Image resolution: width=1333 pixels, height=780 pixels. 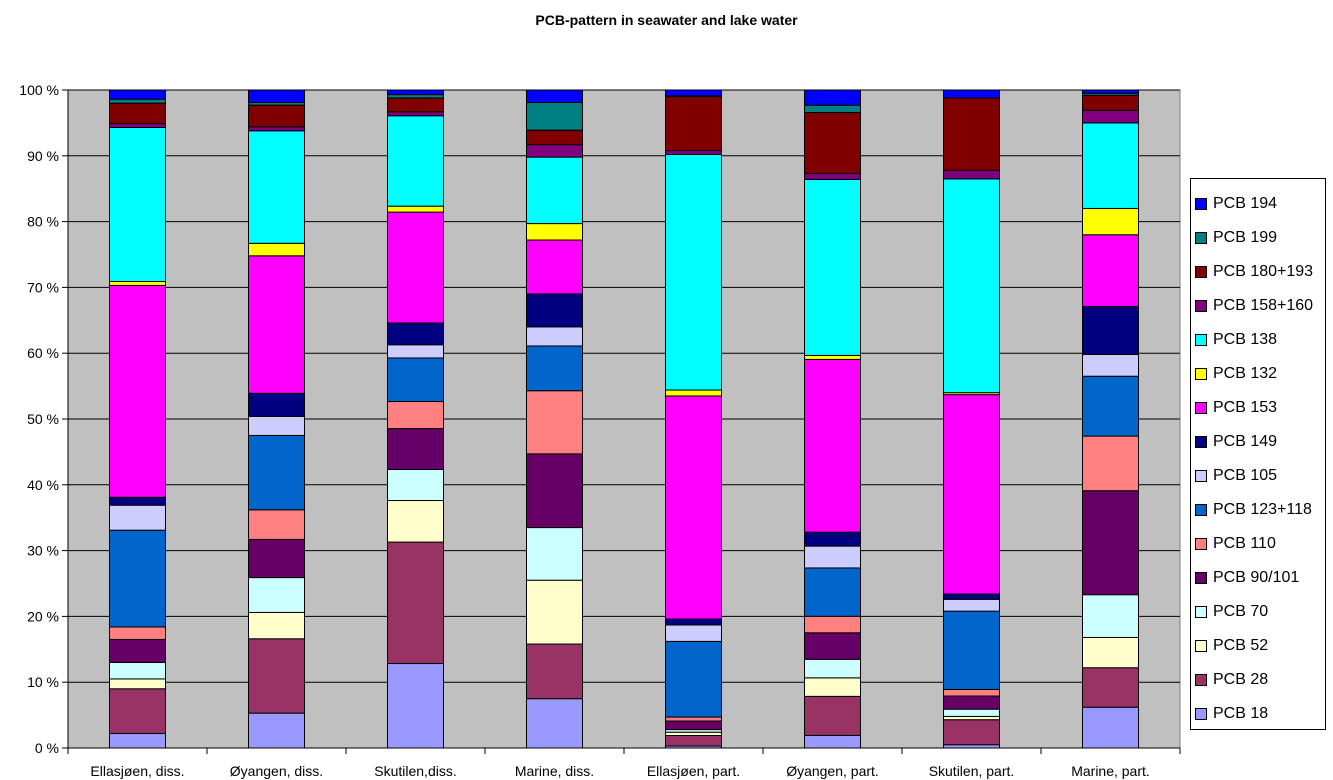 I want to click on x-tick-label: Ellasjøen, part., so click(x=693, y=771).